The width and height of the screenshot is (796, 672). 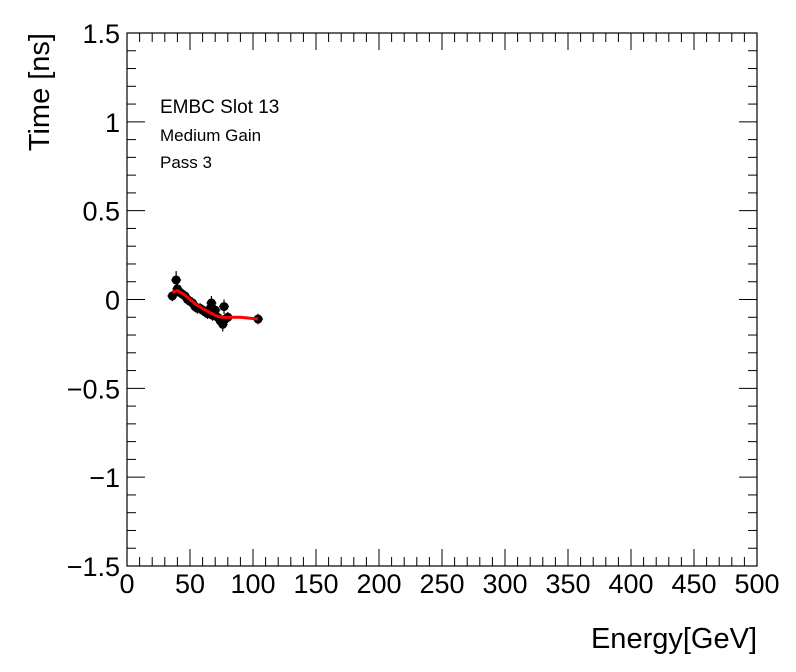 I want to click on annotation-detector: EMBC Slot 13, so click(x=219, y=107).